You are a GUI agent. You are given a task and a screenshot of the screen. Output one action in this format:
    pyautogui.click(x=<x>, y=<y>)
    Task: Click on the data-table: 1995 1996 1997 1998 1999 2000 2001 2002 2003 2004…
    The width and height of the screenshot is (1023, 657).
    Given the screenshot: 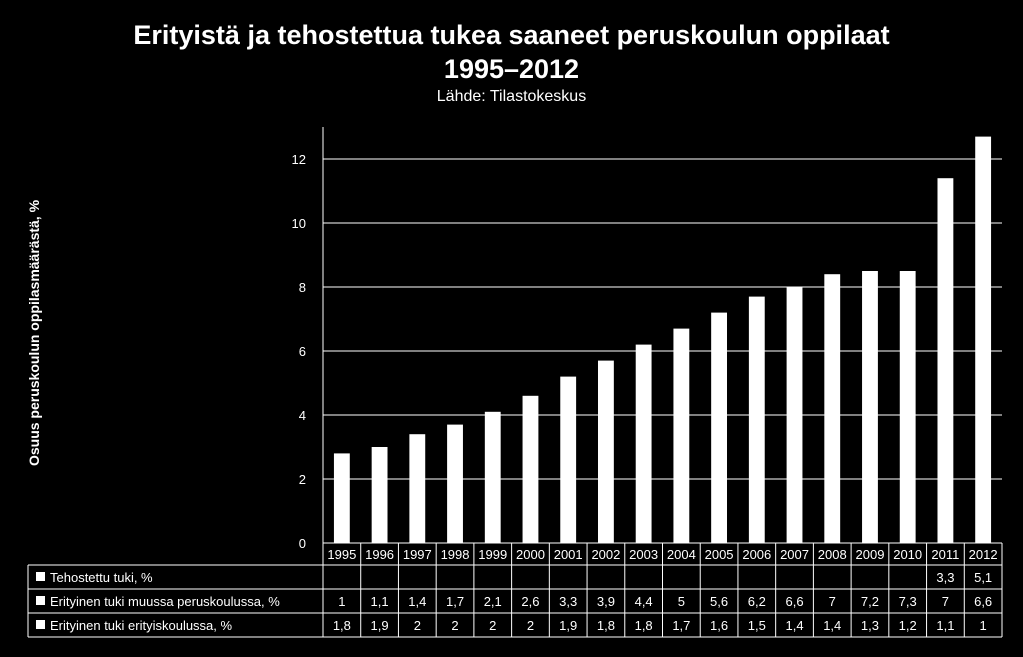 What is the action you would take?
    pyautogui.click(x=515, y=590)
    